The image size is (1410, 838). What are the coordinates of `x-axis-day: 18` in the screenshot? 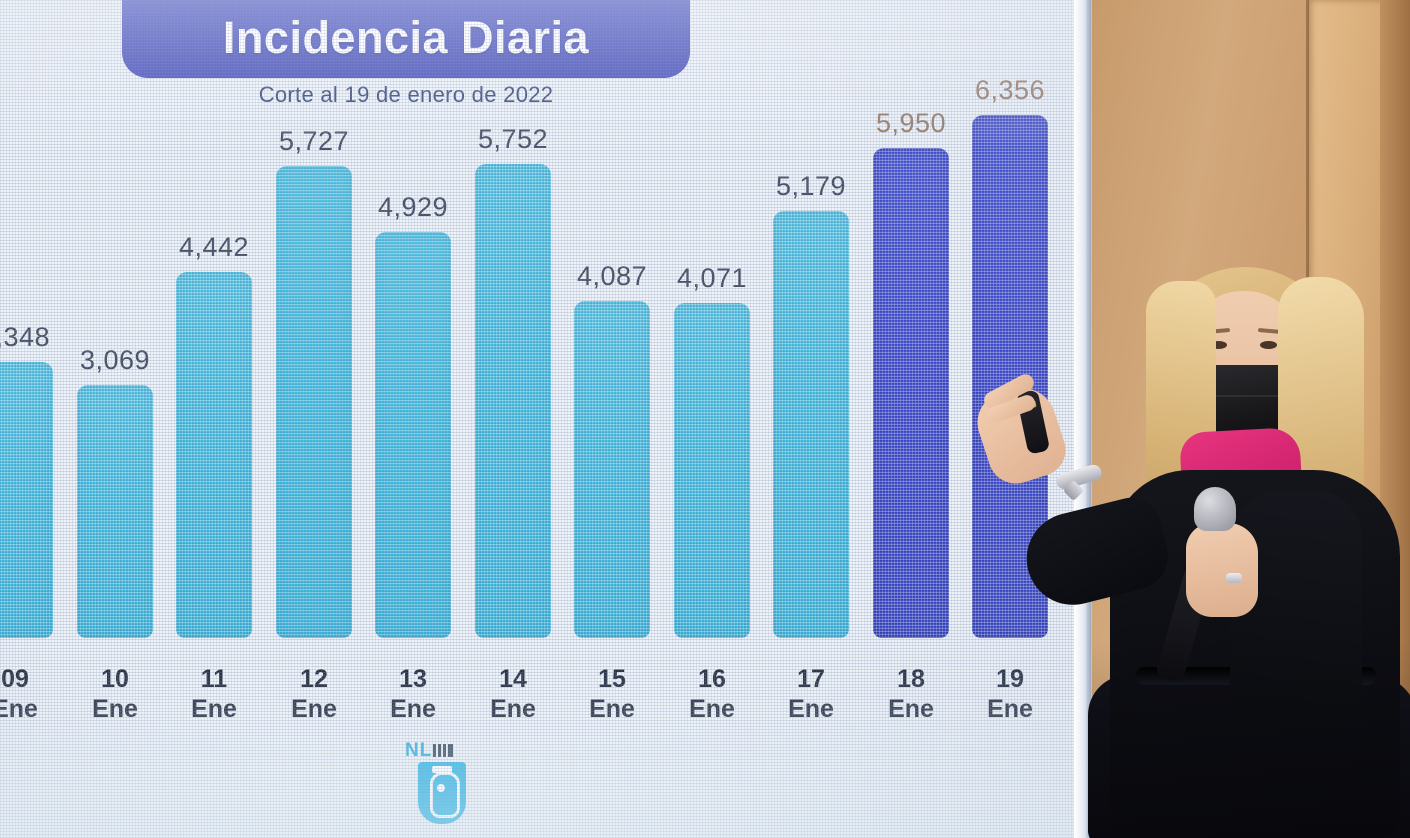 It's located at (911, 679).